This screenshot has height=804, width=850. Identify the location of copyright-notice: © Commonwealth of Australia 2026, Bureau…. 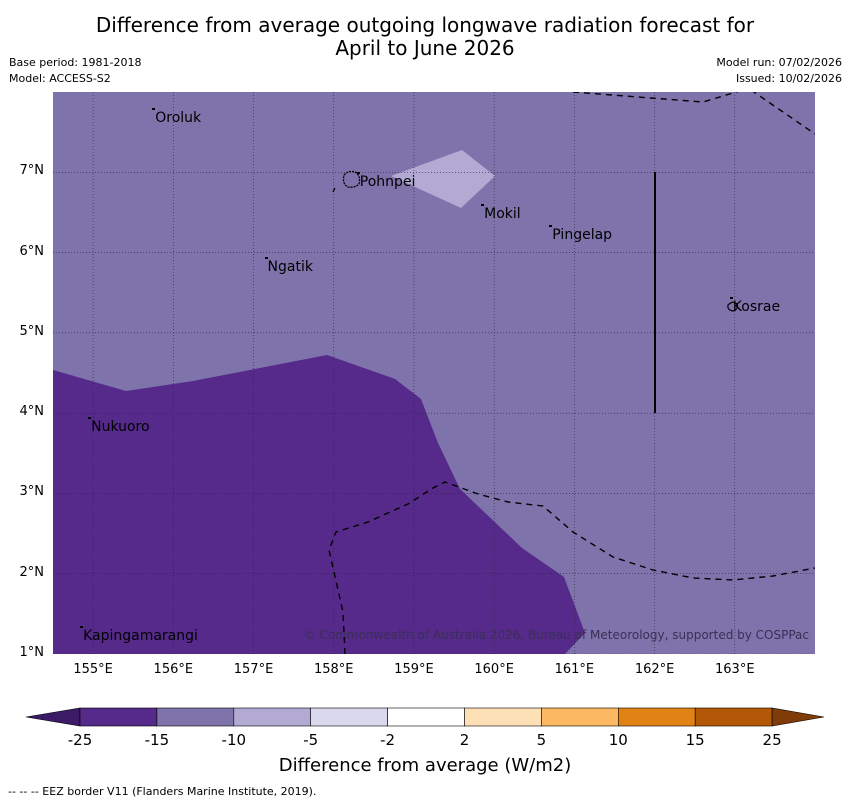
(556, 635).